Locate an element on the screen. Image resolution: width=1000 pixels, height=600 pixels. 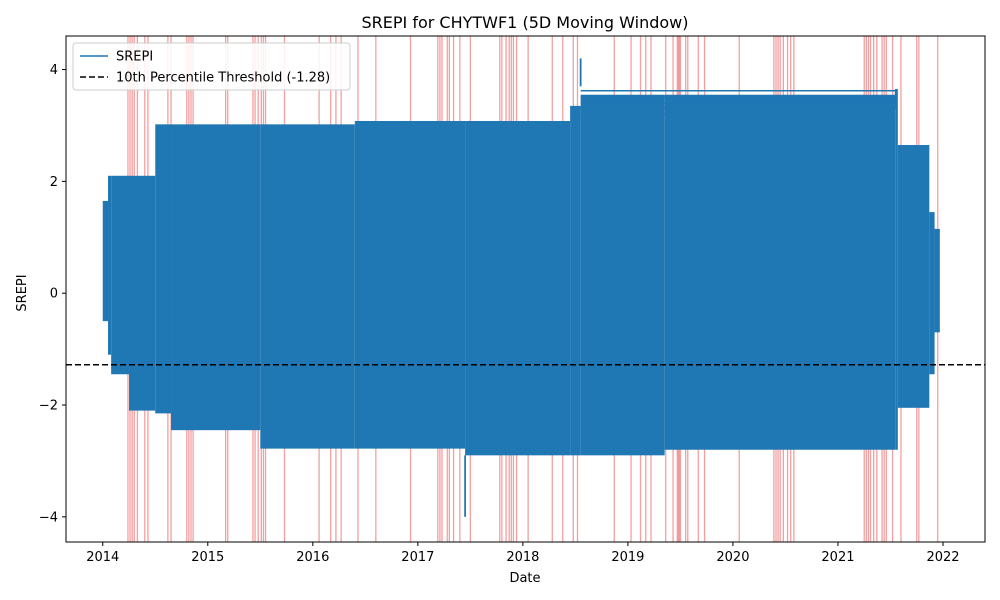
x-tick-label: 2015 is located at coordinates (207, 557).